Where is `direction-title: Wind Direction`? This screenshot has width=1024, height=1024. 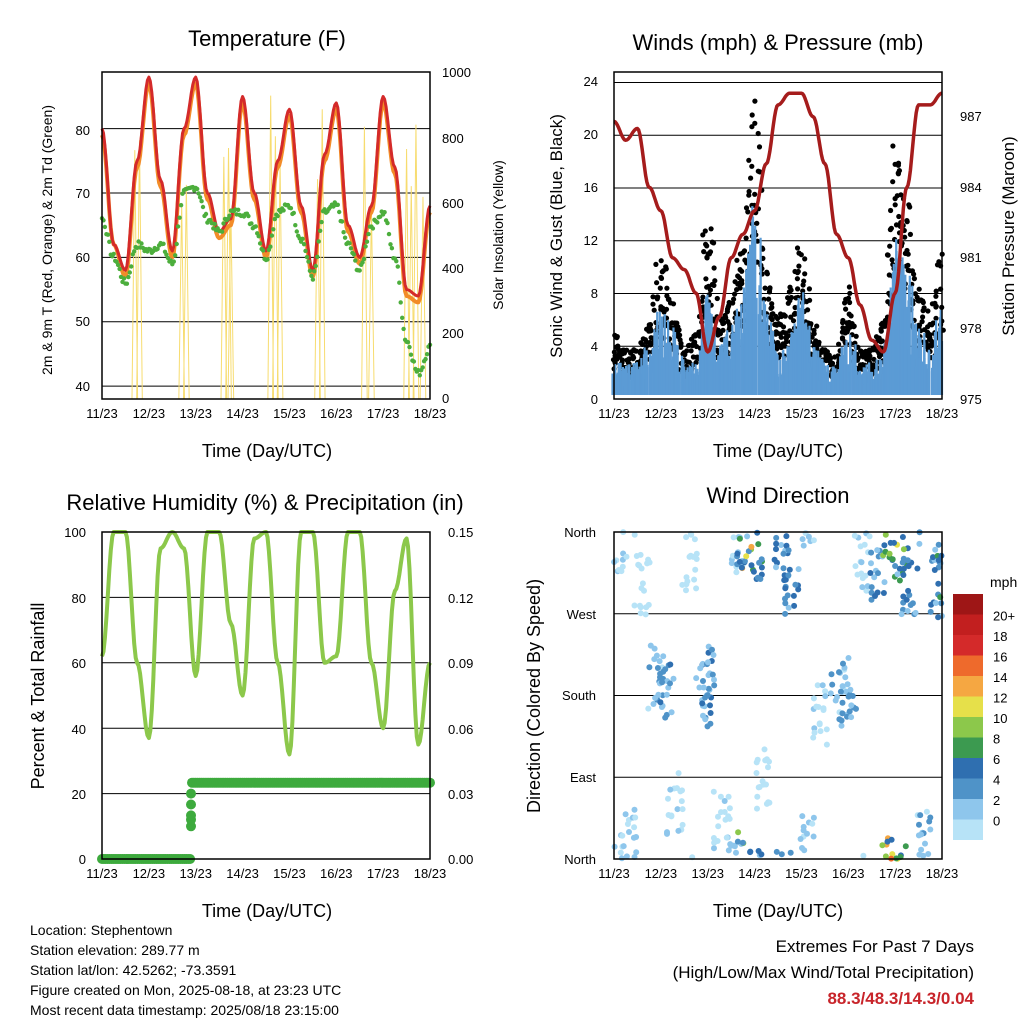
direction-title: Wind Direction is located at coordinates (777, 495).